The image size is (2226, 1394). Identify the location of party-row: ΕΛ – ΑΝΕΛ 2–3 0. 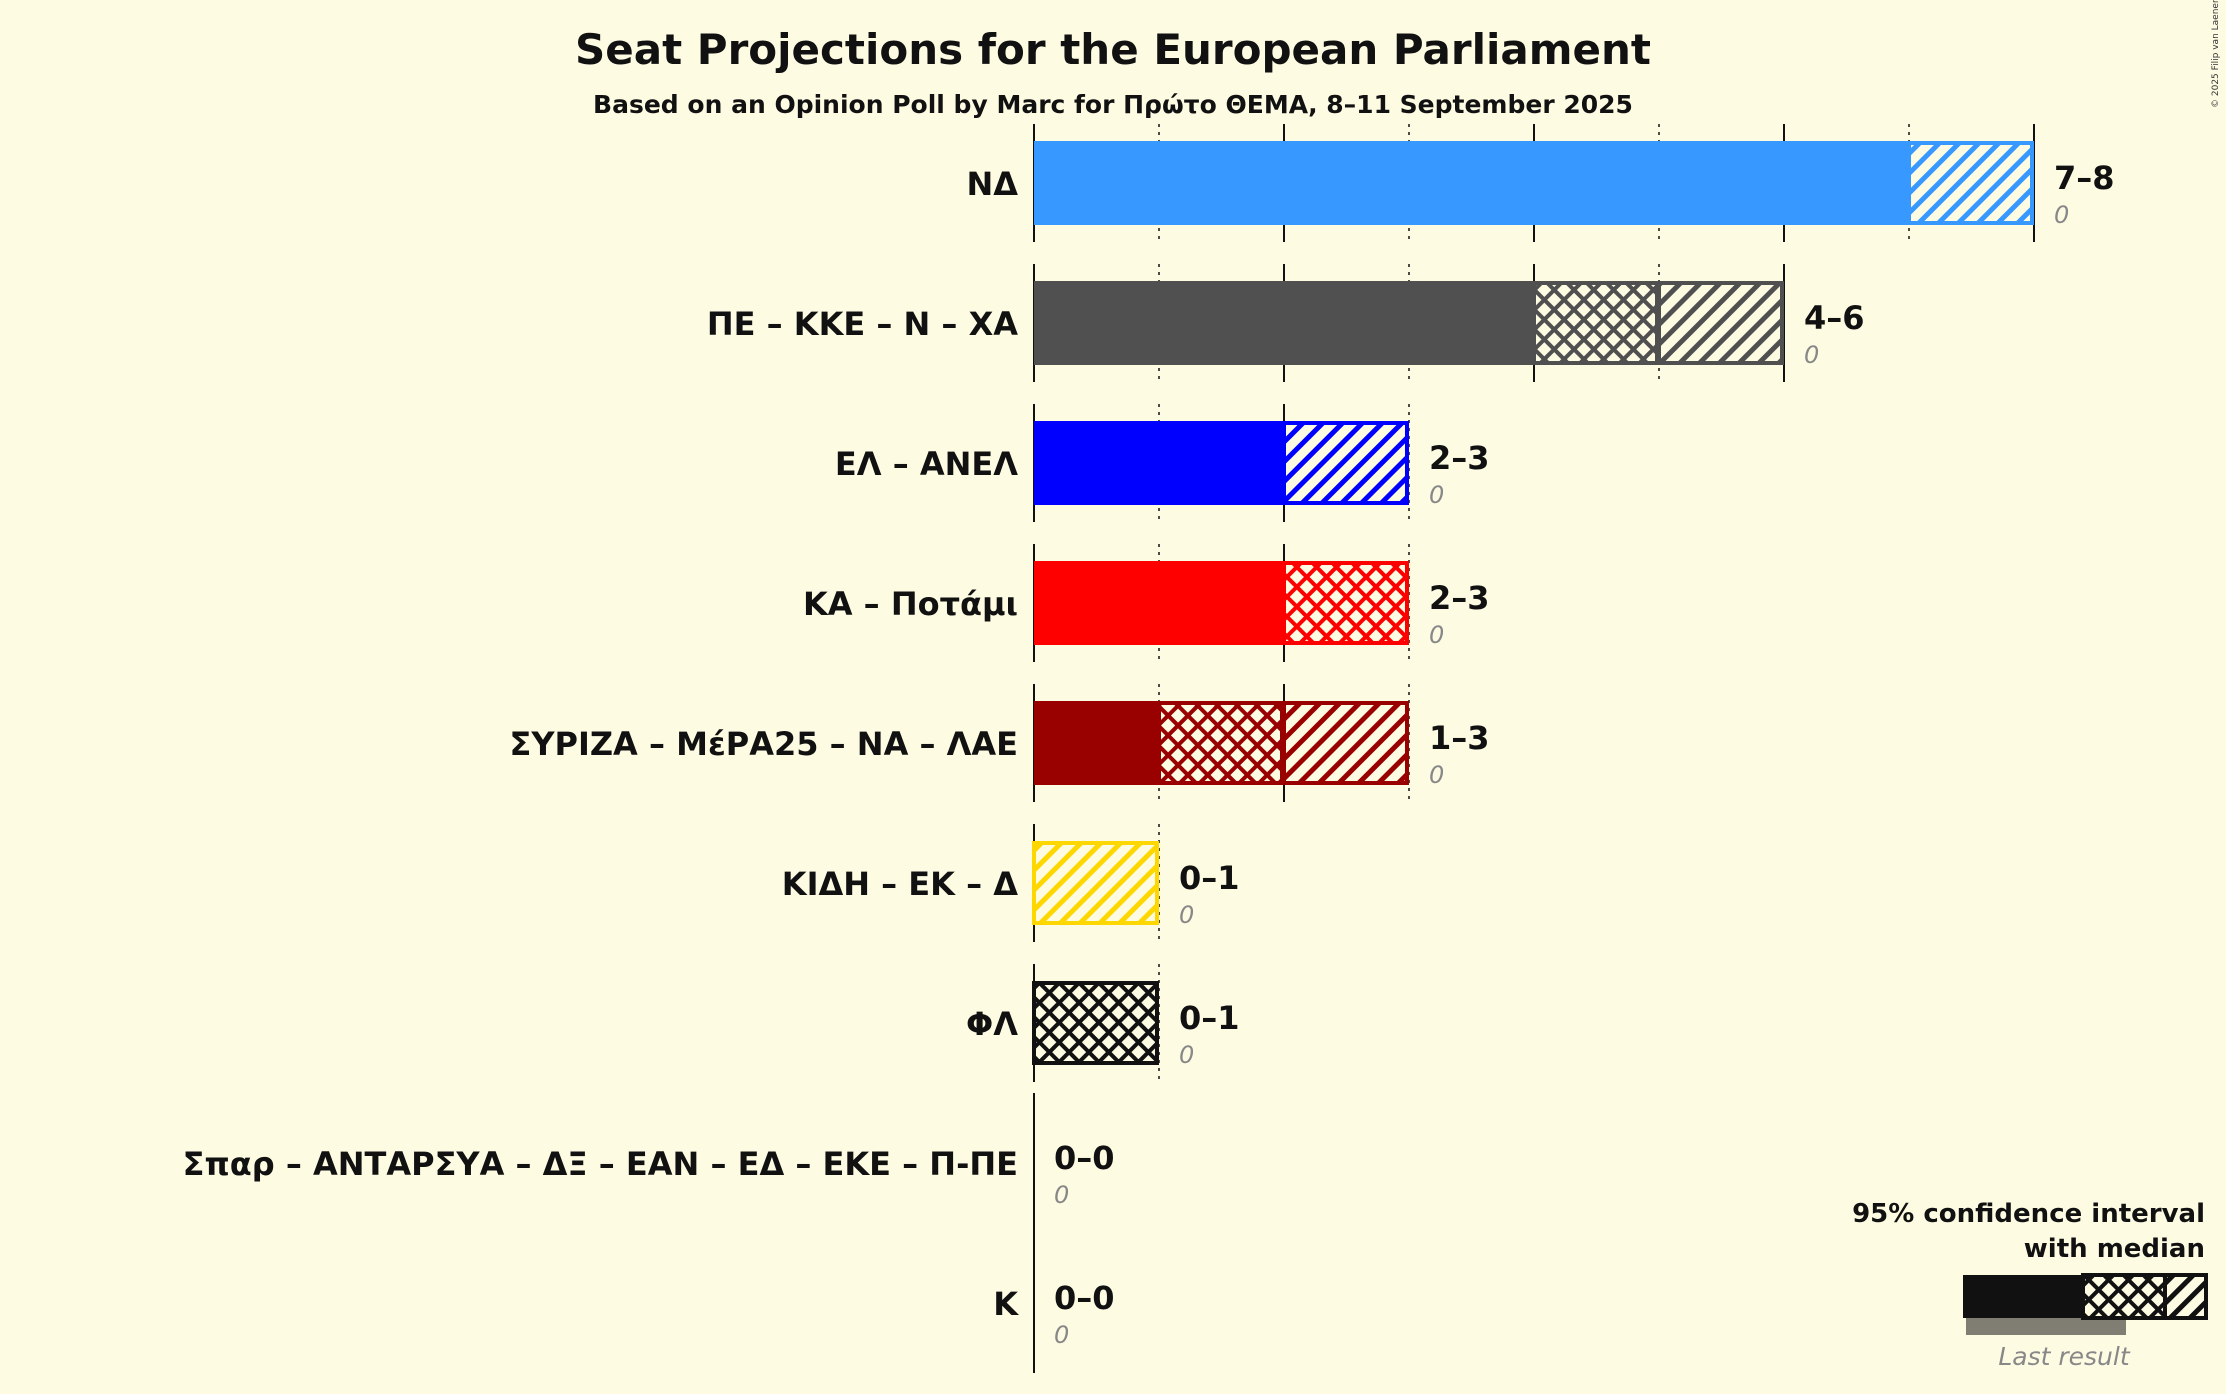
(1162, 465).